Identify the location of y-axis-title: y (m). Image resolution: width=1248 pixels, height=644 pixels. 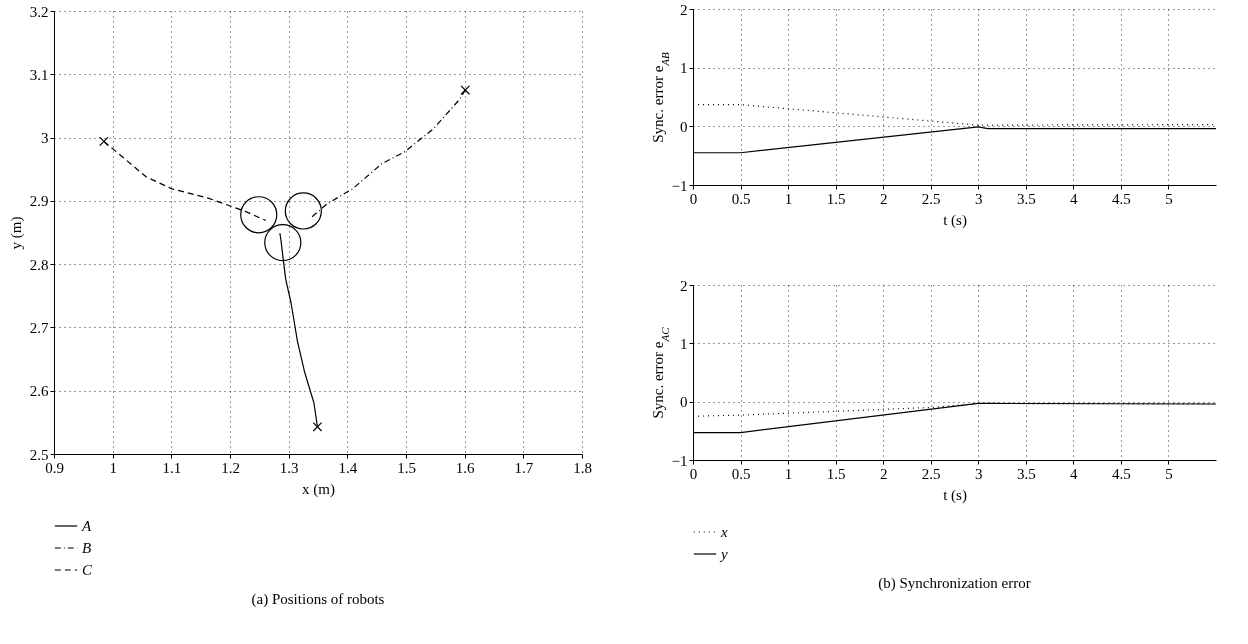
(16, 233).